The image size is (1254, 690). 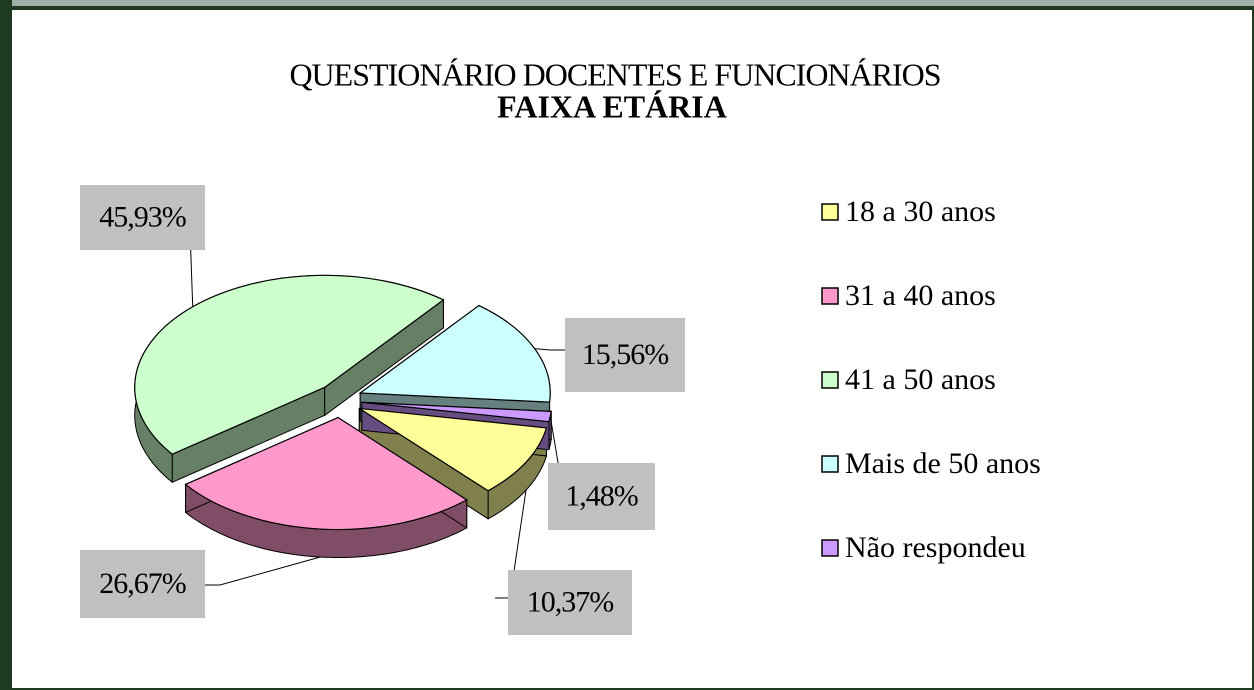 I want to click on legend-label: 18 a 30 anos, so click(x=920, y=211).